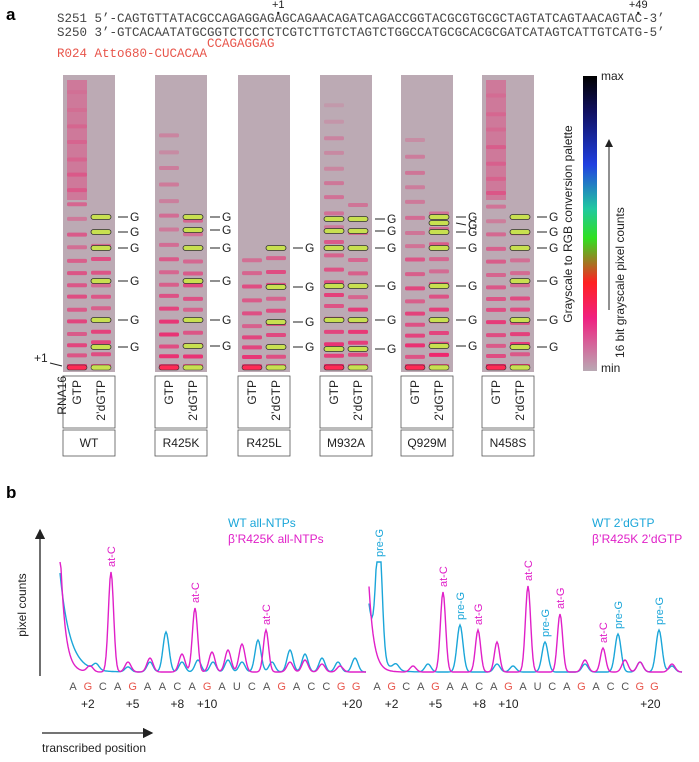 The width and height of the screenshot is (699, 762). I want to click on gel-smear, so click(77, 140).